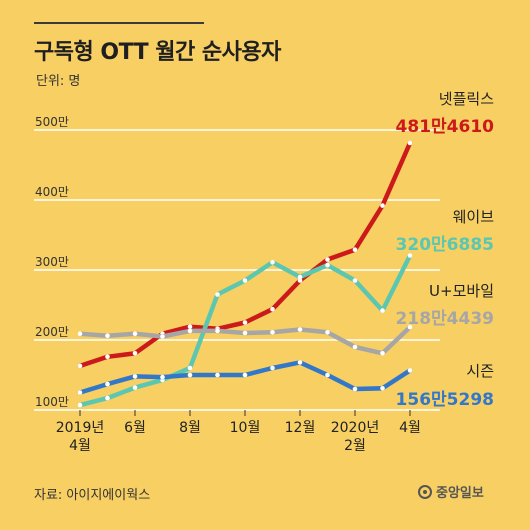 The image size is (530, 530). Describe the element at coordinates (445, 245) in the screenshot. I see `series-value-label: 320만6885` at that location.